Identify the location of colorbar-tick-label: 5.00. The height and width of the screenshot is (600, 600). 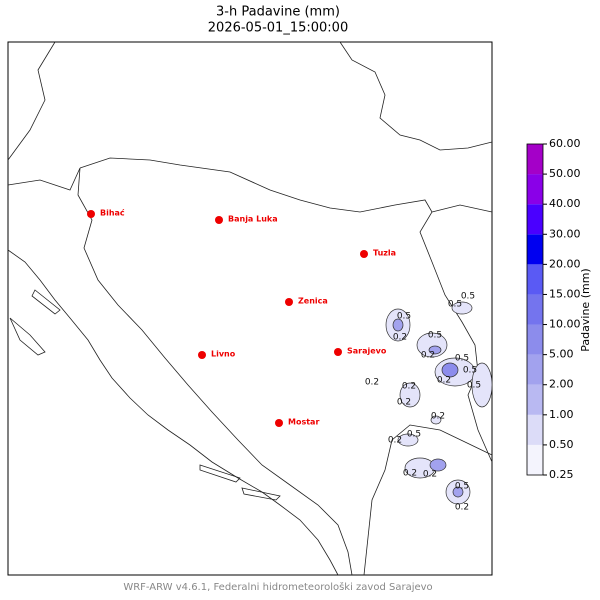
(561, 354).